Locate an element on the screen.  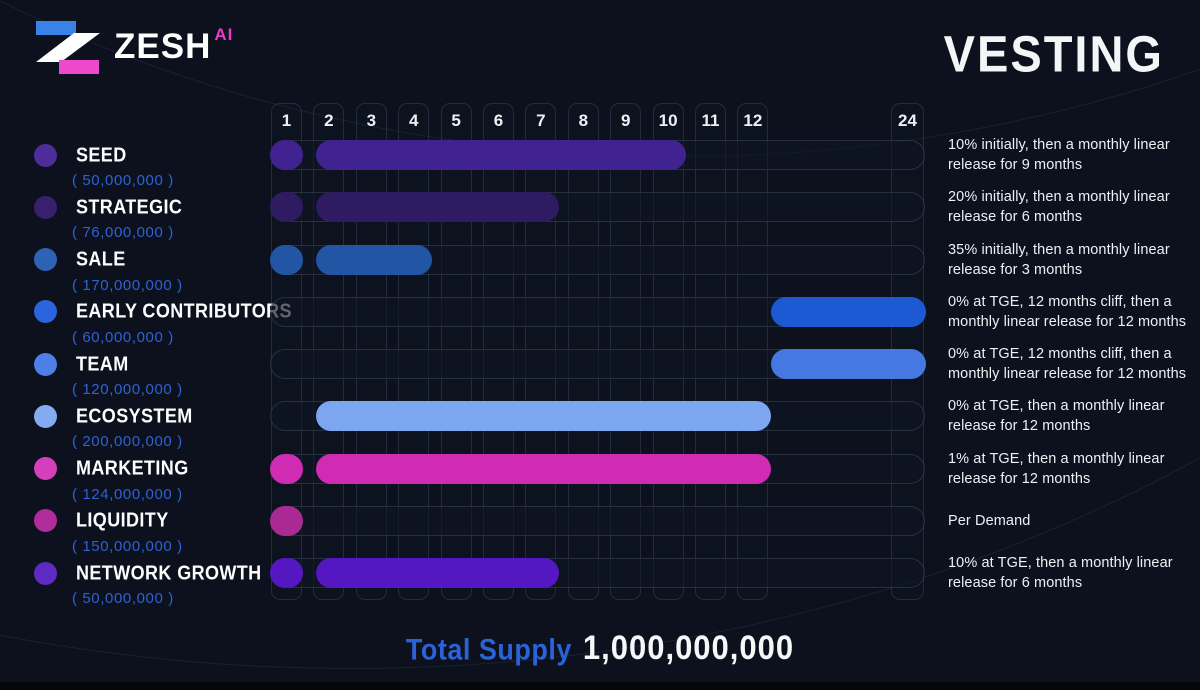
total-supply-label: Total Supply is located at coordinates (488, 649).